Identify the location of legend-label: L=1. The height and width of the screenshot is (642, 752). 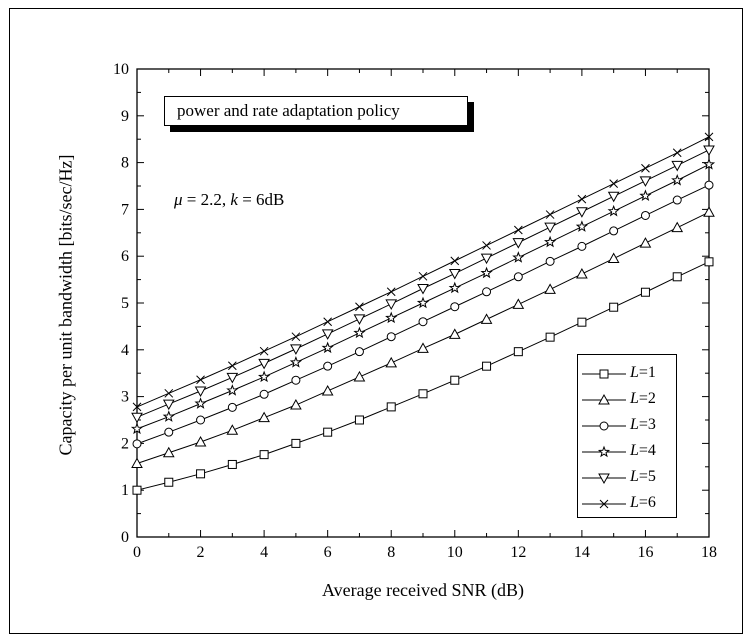
(643, 373).